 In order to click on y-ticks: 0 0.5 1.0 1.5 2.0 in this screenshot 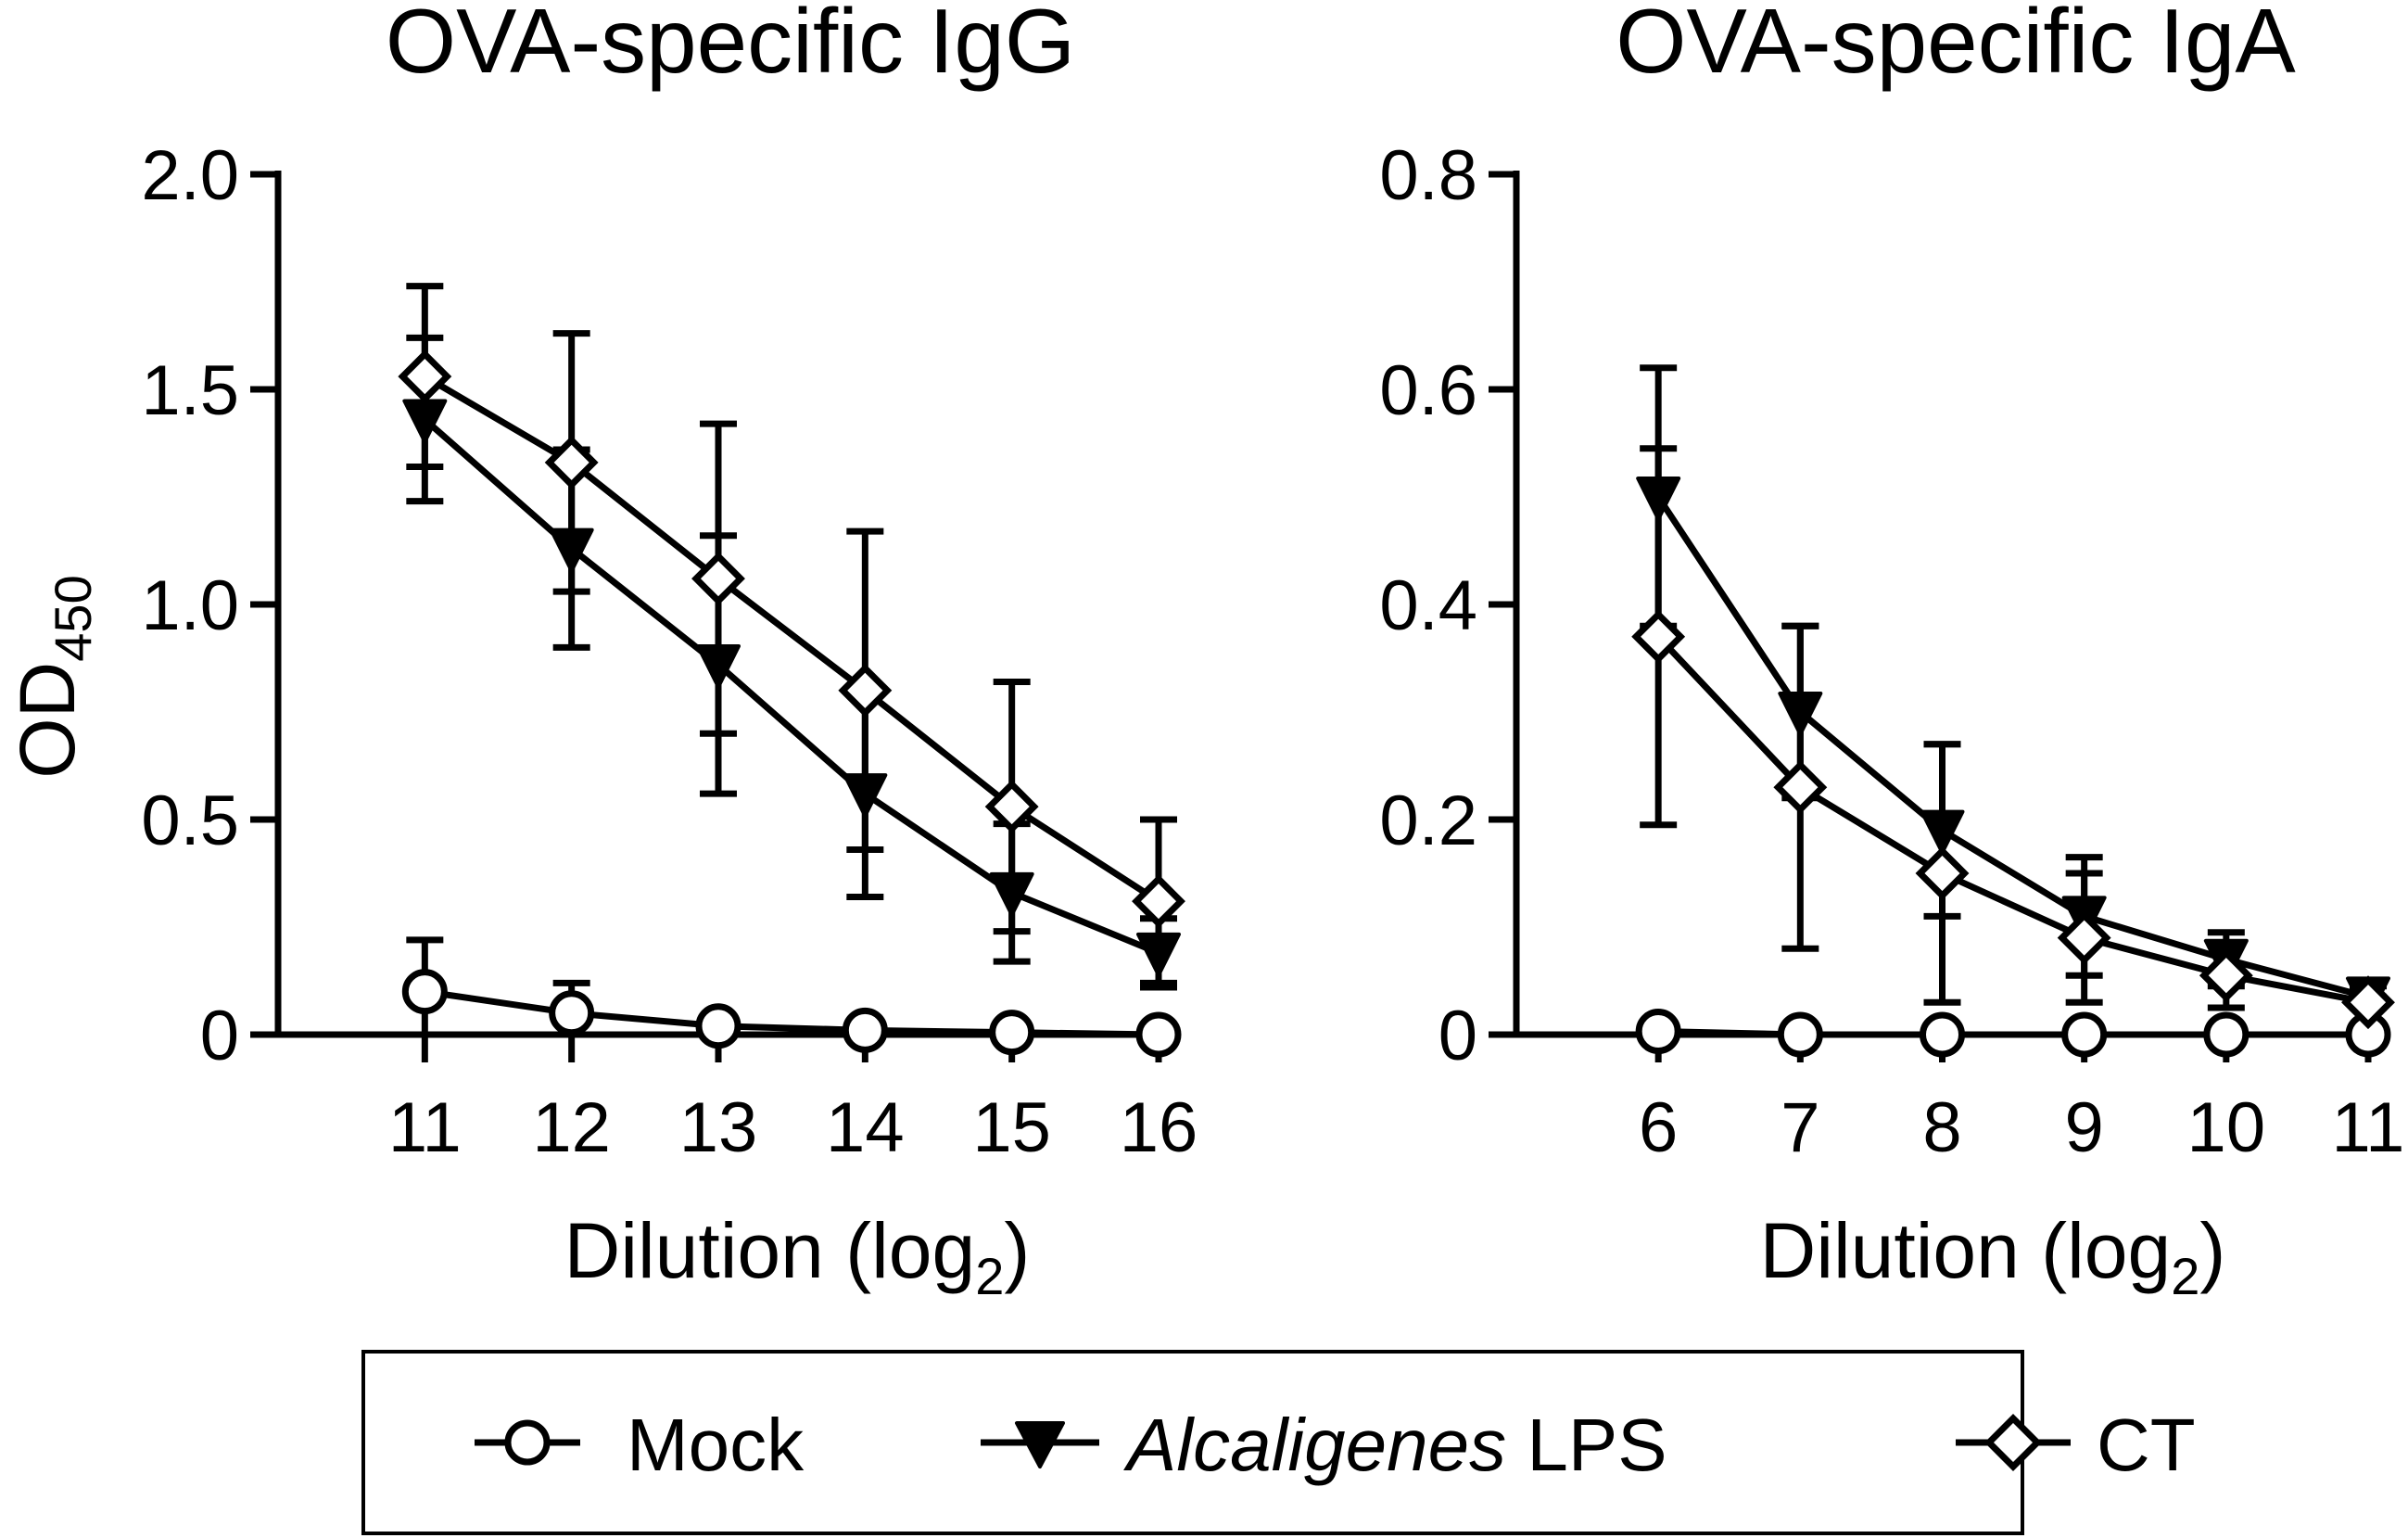, I will do `click(210, 605)`.